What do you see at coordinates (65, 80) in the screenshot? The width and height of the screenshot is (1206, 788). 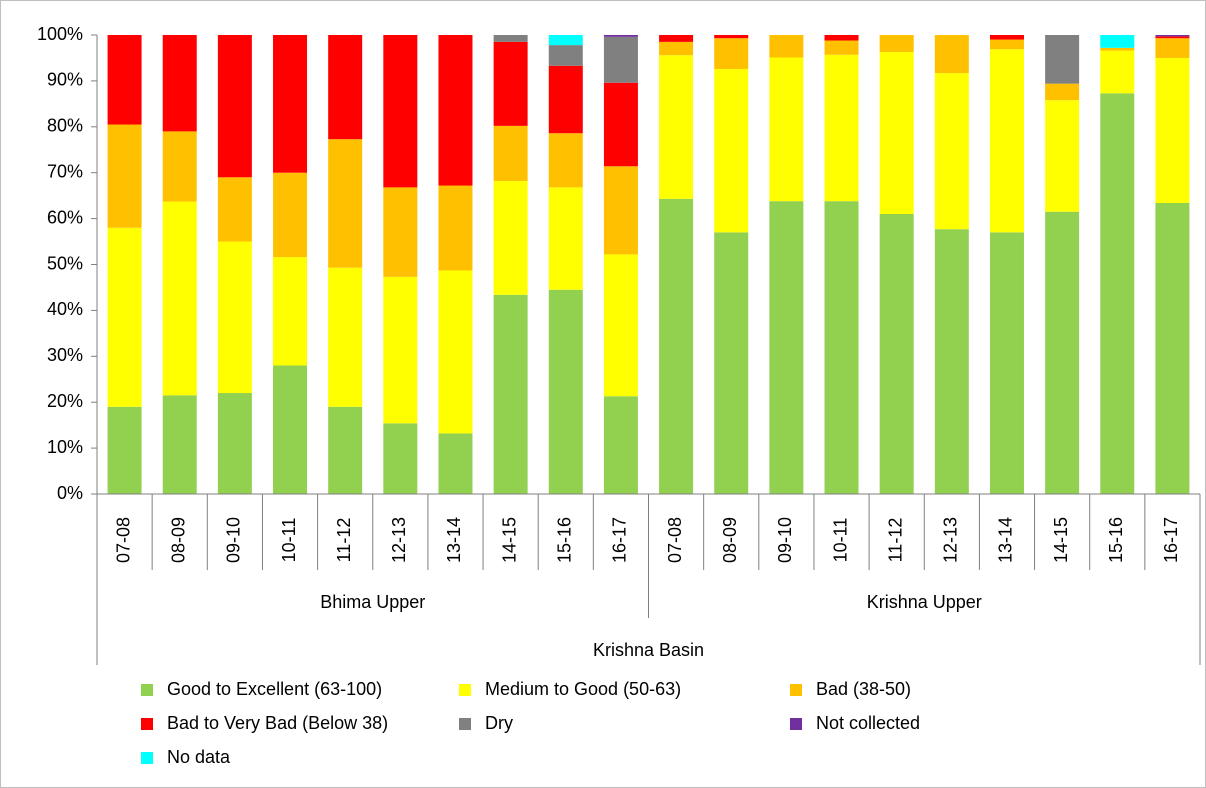 I see `y-tick-label: 90%` at bounding box center [65, 80].